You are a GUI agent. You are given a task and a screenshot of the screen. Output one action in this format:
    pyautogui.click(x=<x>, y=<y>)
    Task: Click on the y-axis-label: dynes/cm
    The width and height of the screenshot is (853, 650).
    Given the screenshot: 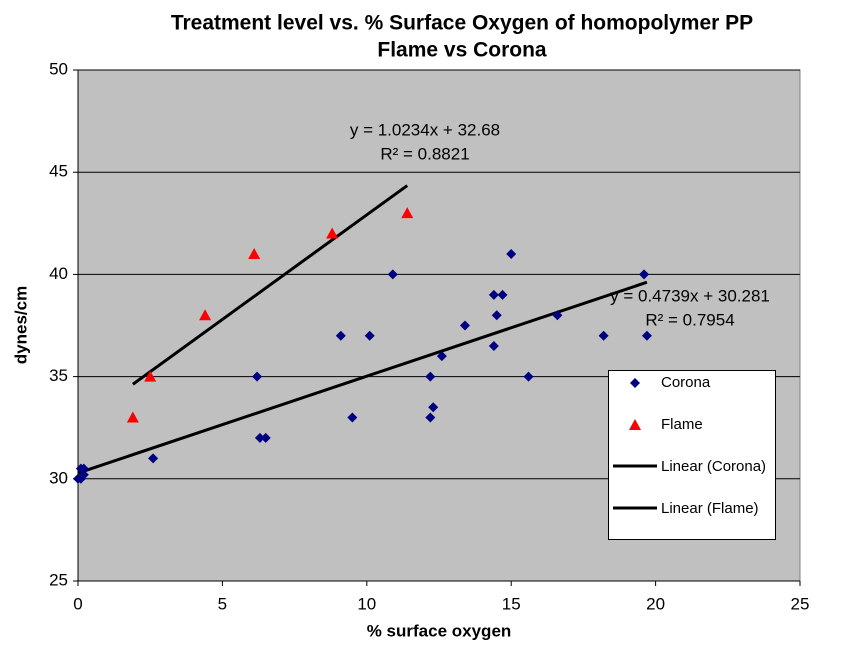 What is the action you would take?
    pyautogui.click(x=20, y=325)
    